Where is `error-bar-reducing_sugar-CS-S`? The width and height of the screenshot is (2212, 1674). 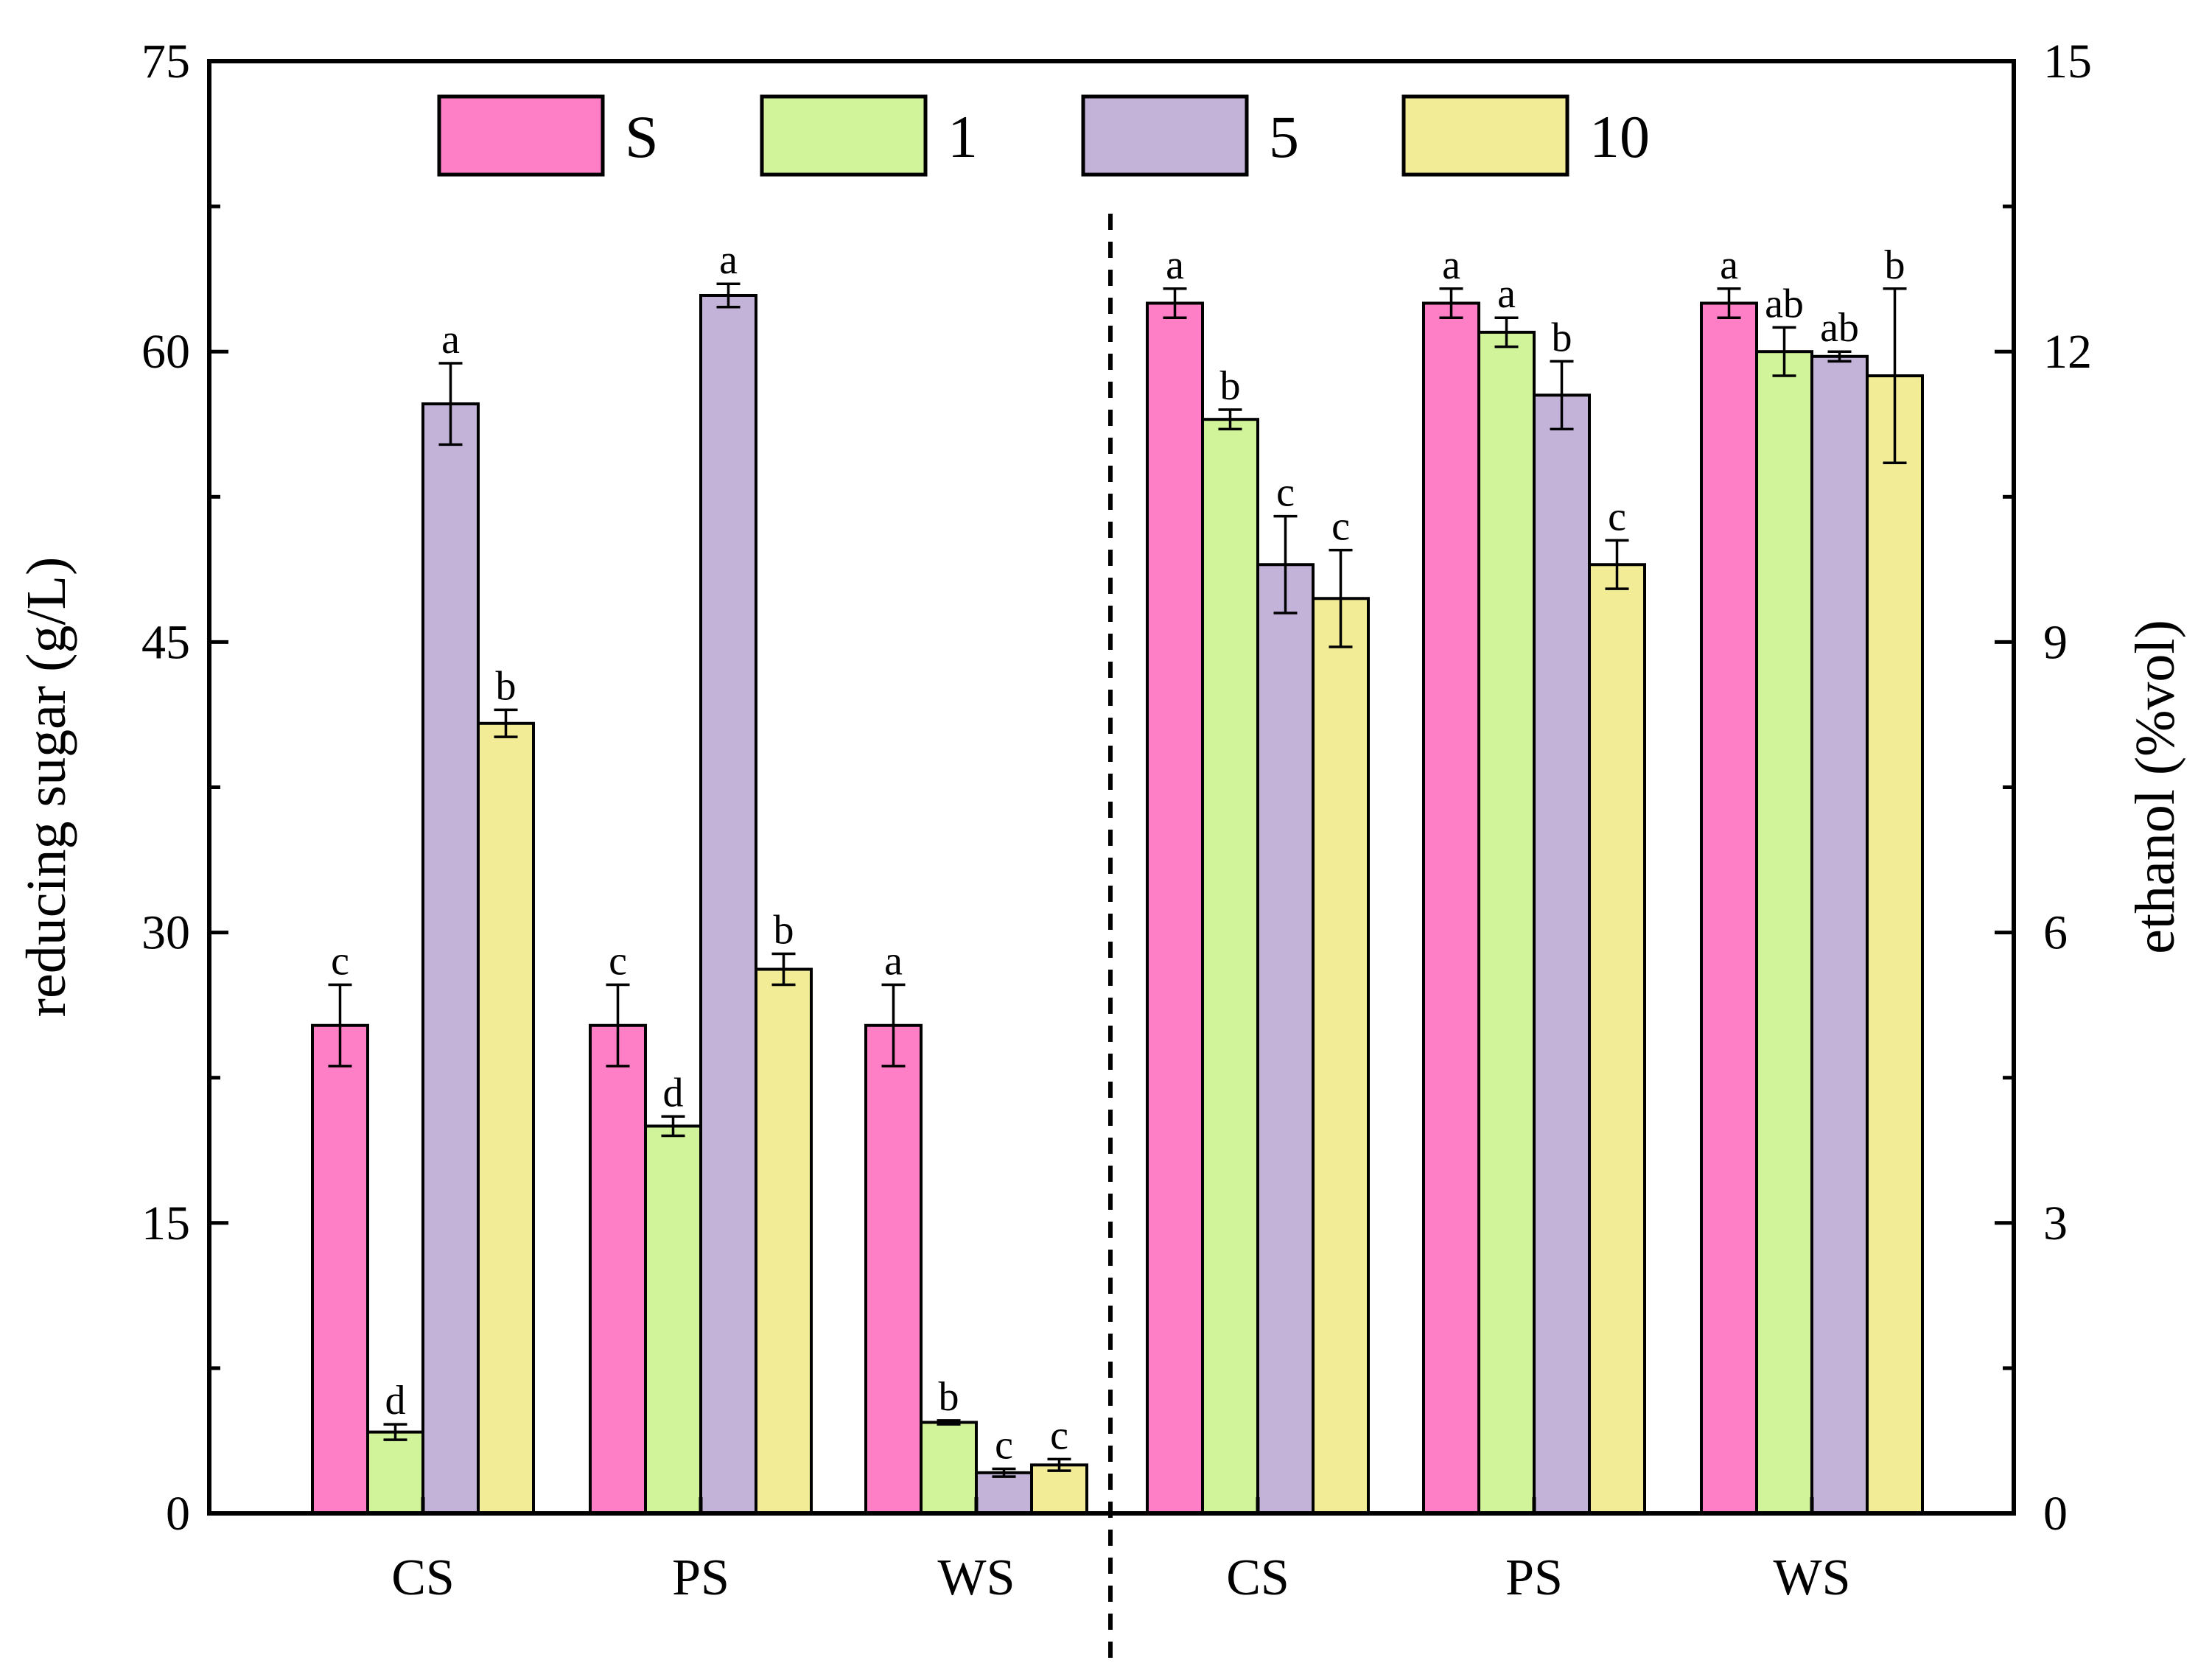 error-bar-reducing_sugar-CS-S is located at coordinates (340, 1025).